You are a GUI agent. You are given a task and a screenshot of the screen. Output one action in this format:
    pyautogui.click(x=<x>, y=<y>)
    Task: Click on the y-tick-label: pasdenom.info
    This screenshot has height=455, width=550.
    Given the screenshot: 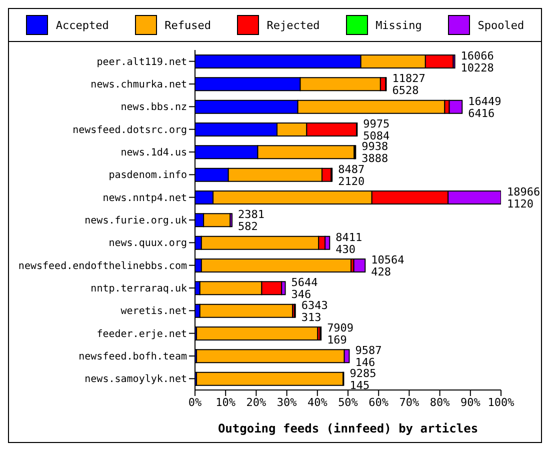 What is the action you would take?
    pyautogui.click(x=147, y=176)
    